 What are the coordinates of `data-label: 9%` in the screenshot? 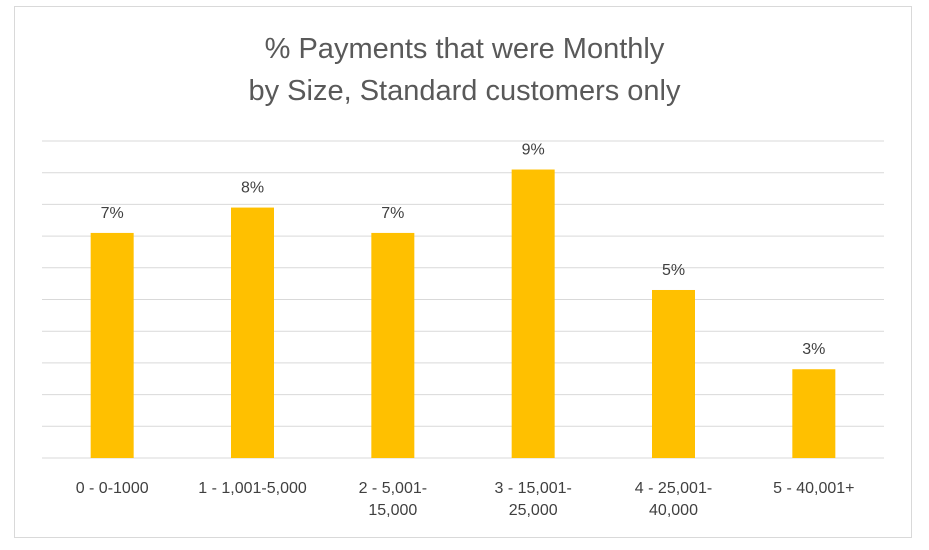 It's located at (533, 150).